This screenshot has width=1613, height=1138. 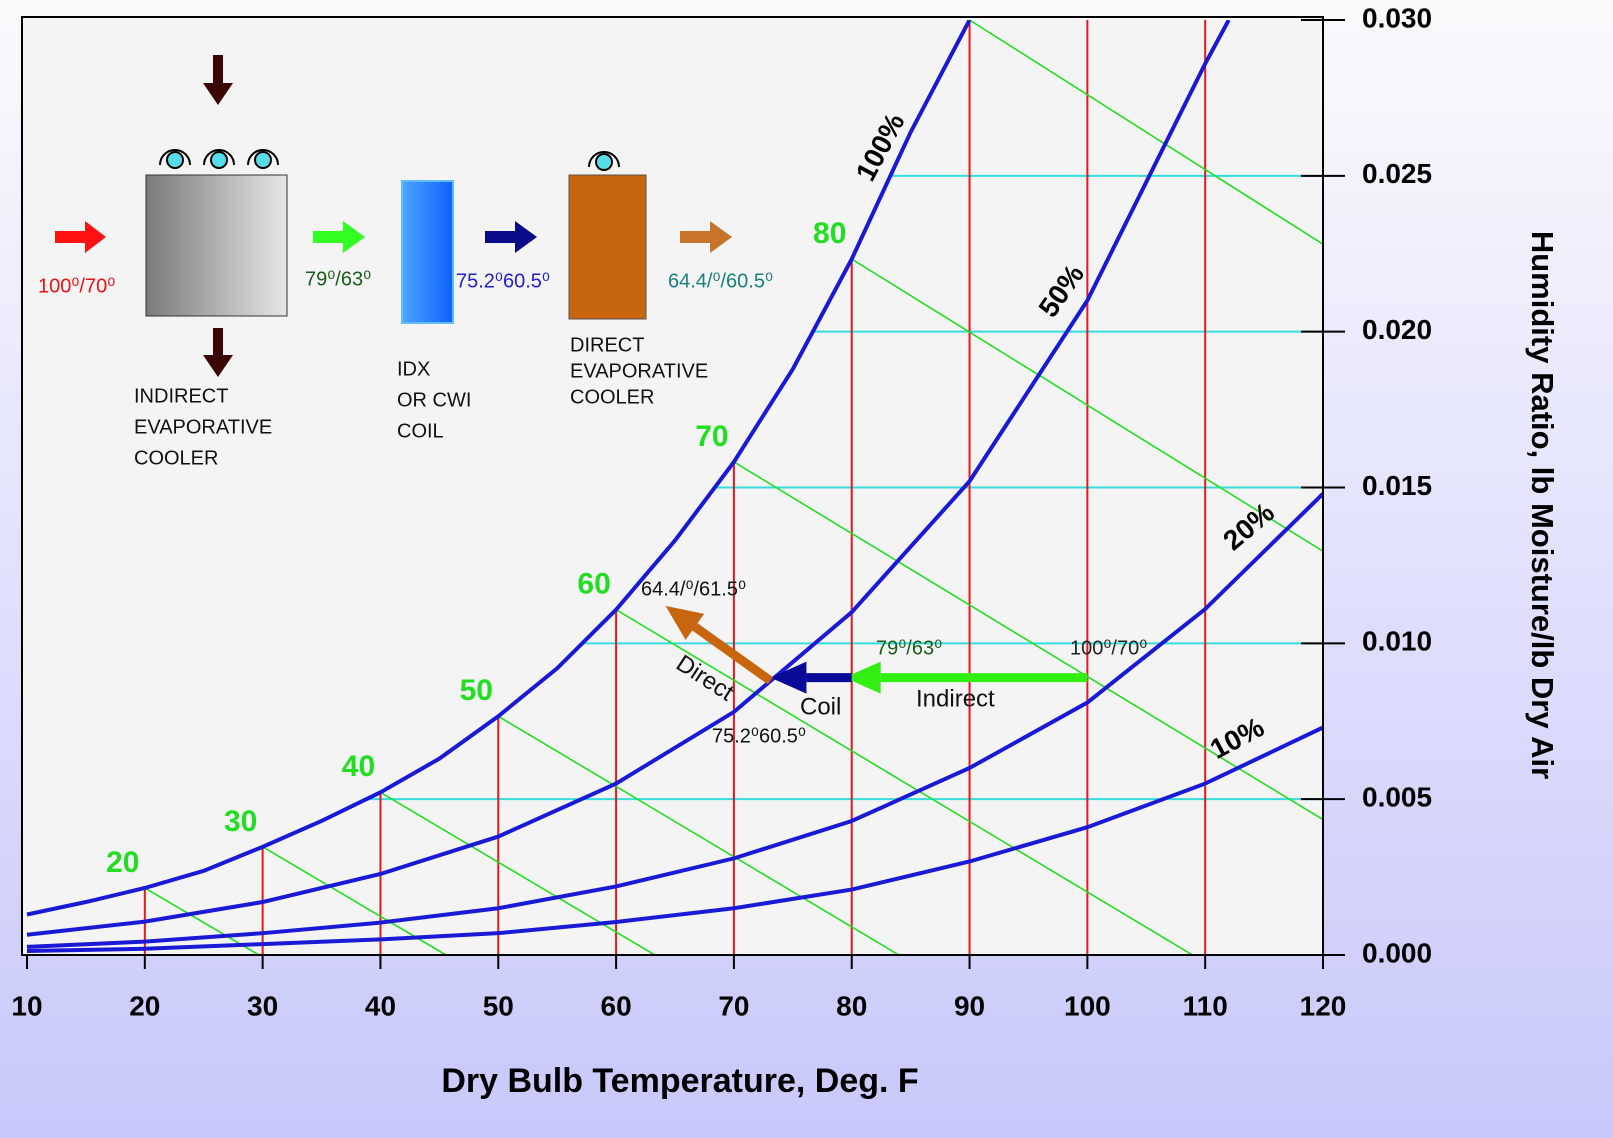 What do you see at coordinates (427, 252) in the screenshot?
I see `coil-box` at bounding box center [427, 252].